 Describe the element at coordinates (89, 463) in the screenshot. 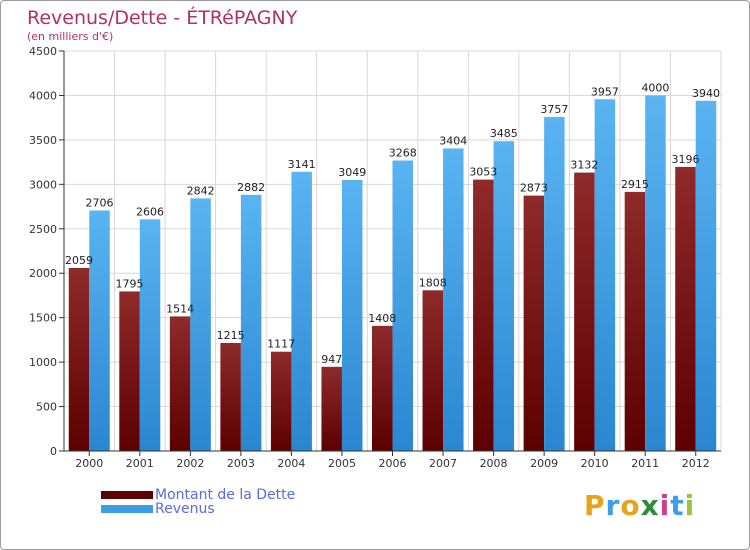

I see `x-tick-label: 2000` at that location.